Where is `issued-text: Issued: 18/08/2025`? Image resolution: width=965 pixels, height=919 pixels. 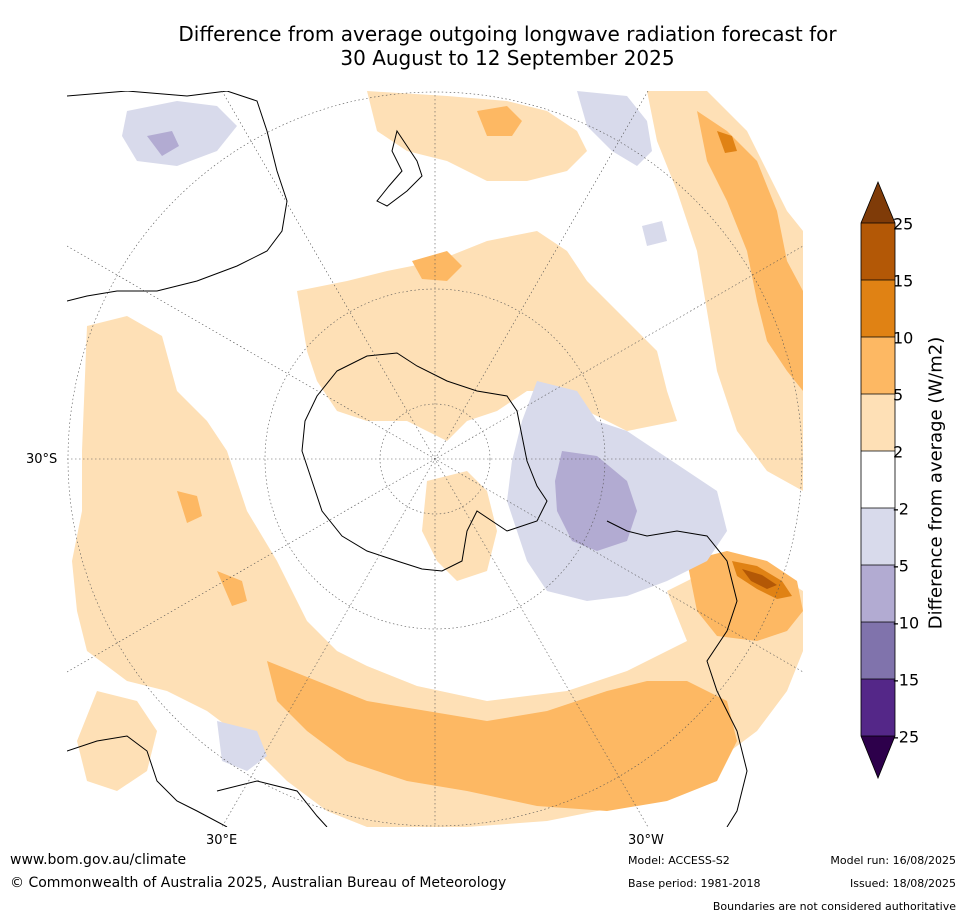
issued-text: Issued: 18/08/2025 is located at coordinates (902, 883).